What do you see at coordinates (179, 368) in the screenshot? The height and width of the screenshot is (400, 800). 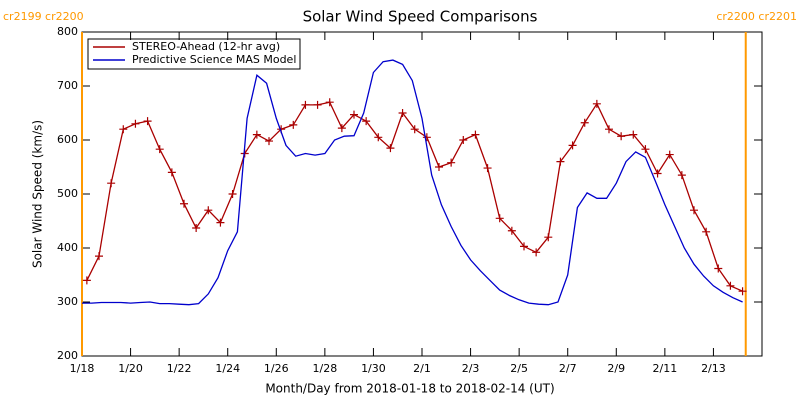 I see `x-tick-label: 1/22` at bounding box center [179, 368].